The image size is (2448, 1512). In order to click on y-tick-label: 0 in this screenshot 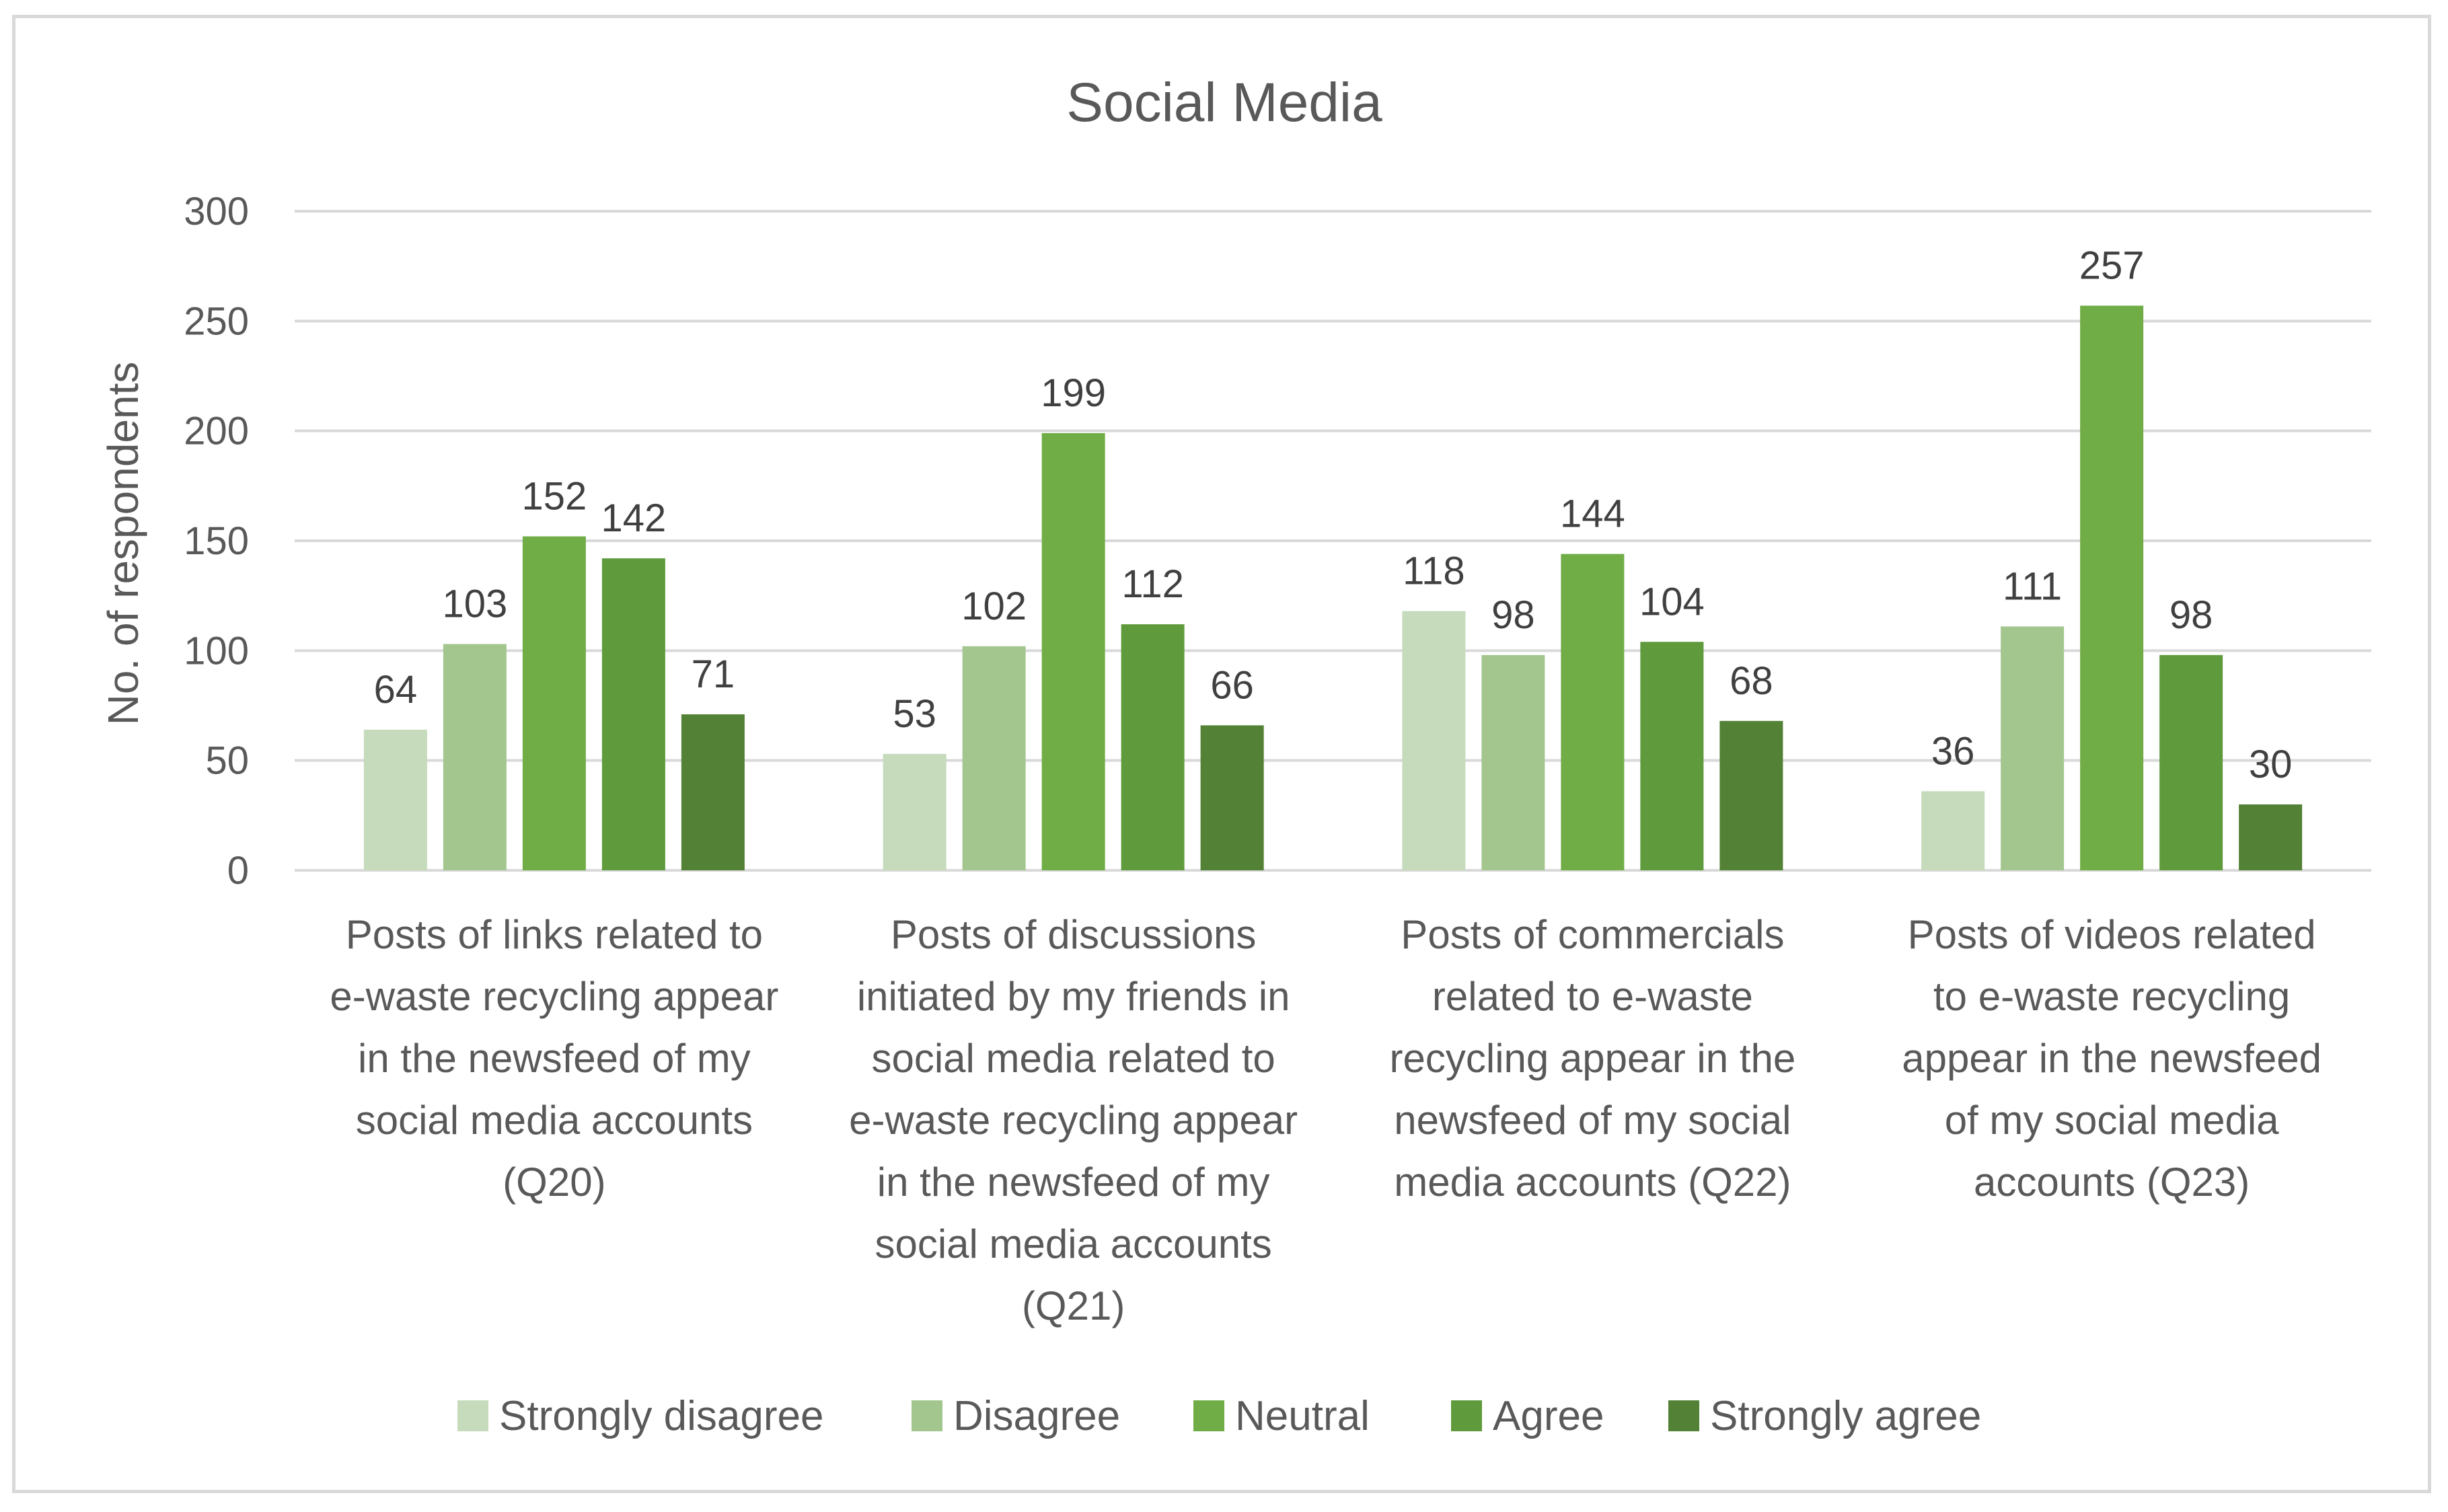, I will do `click(238, 871)`.